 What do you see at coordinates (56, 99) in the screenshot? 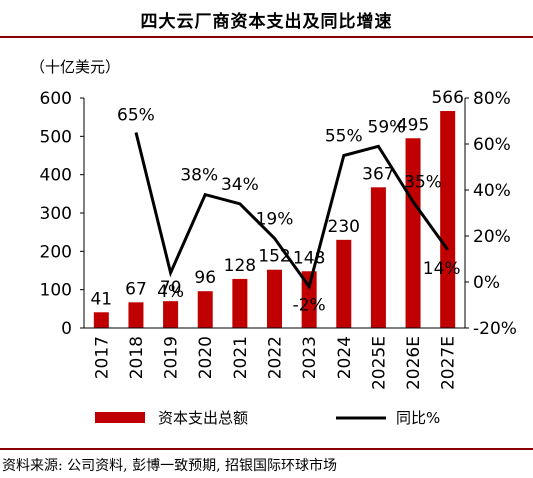
I see `left-tick-label: 600` at bounding box center [56, 99].